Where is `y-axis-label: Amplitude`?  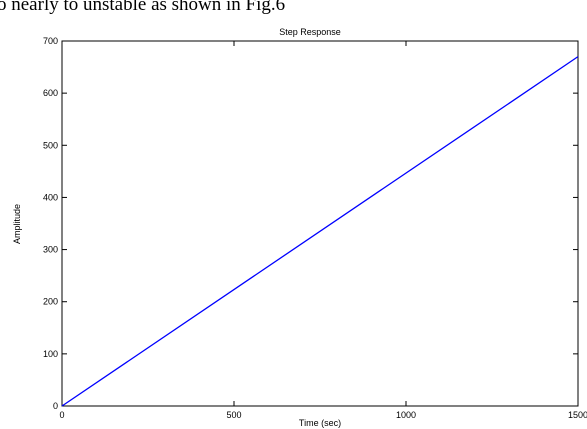
y-axis-label: Amplitude is located at coordinates (17, 224).